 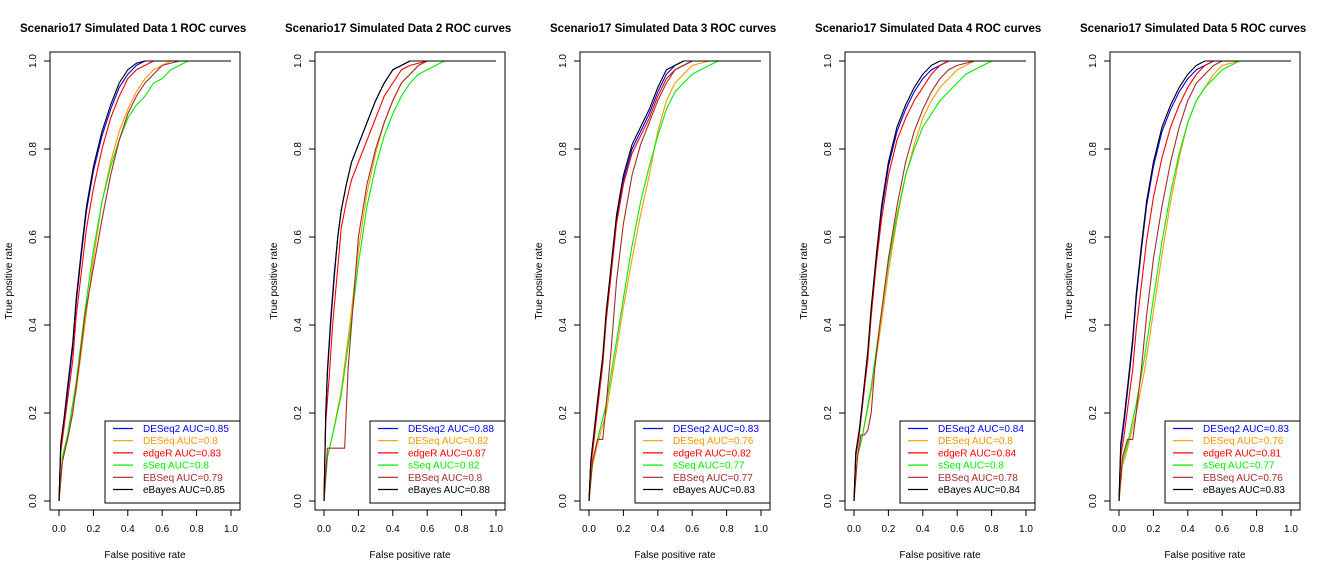 I want to click on legend-label: DESeq AUC=0.8, so click(x=975, y=441).